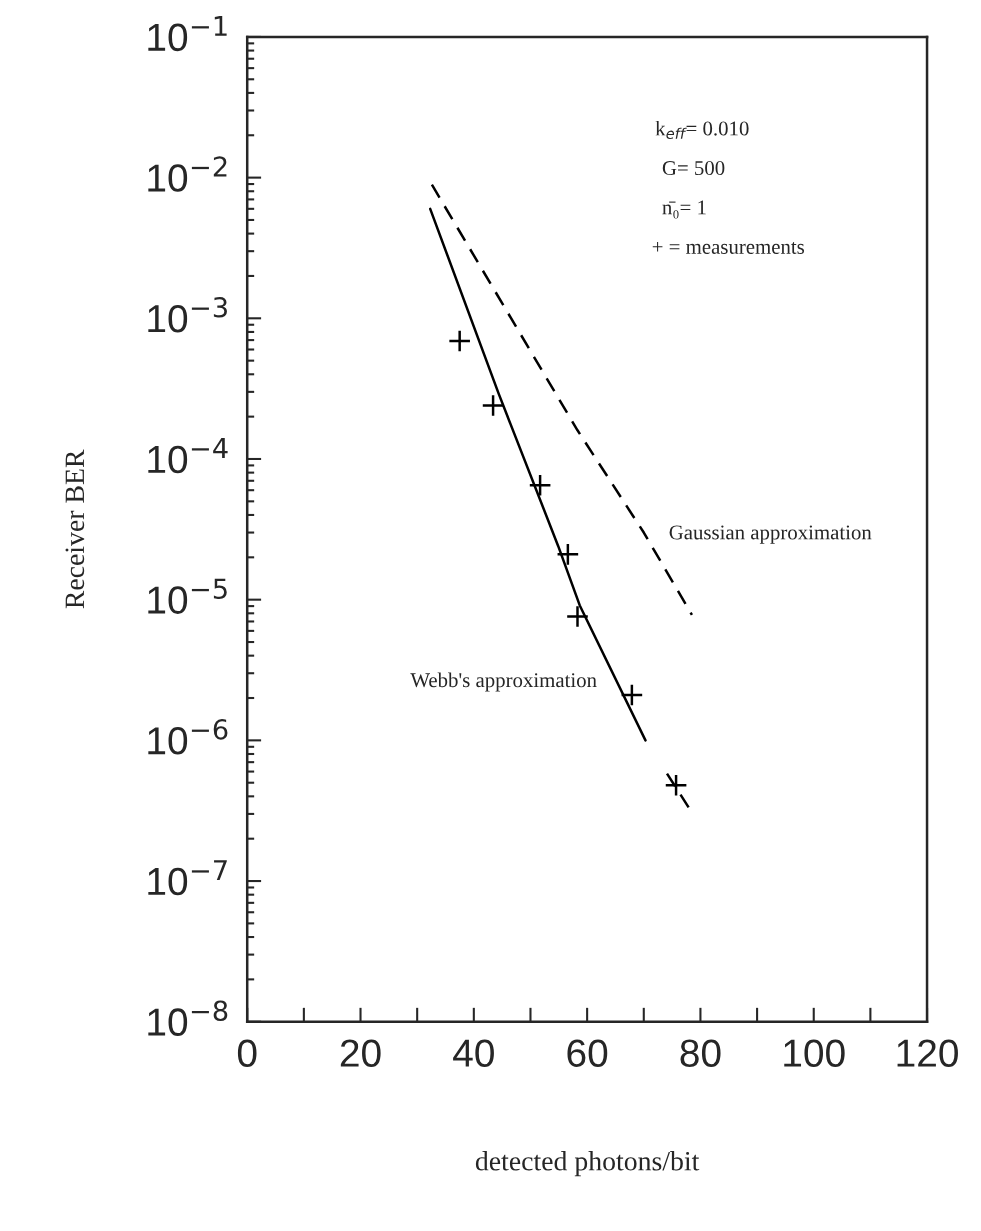 This screenshot has width=981, height=1231. I want to click on annotation: G= 500, so click(693, 168).